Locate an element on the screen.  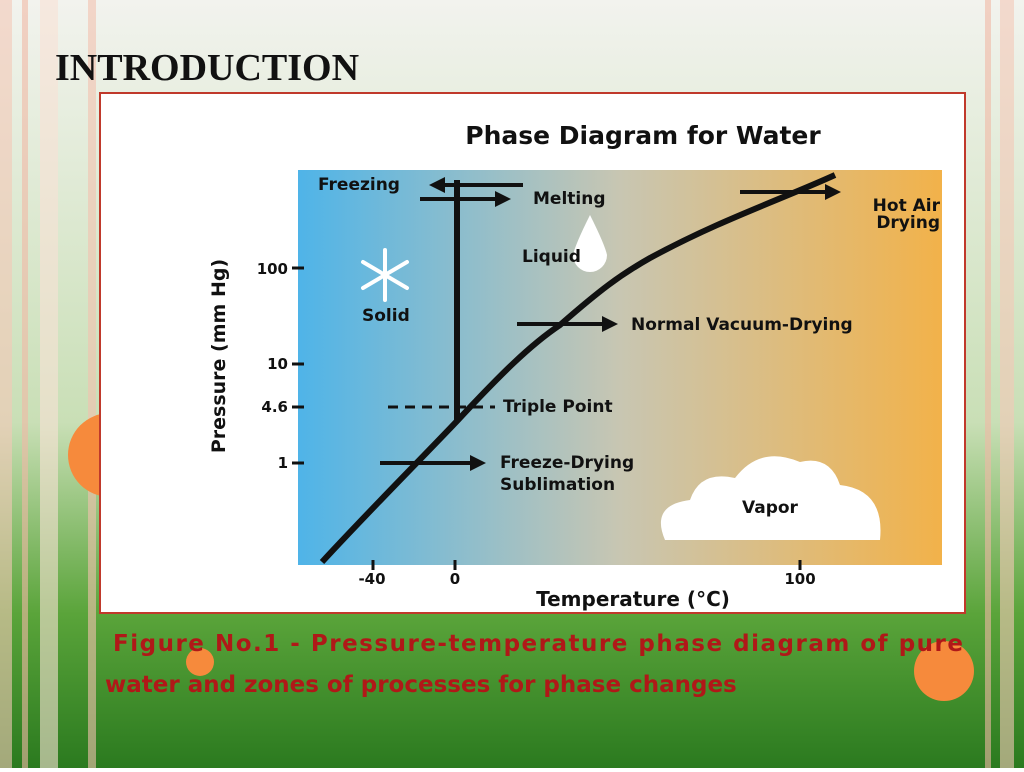
label: Solid is located at coordinates (386, 316).